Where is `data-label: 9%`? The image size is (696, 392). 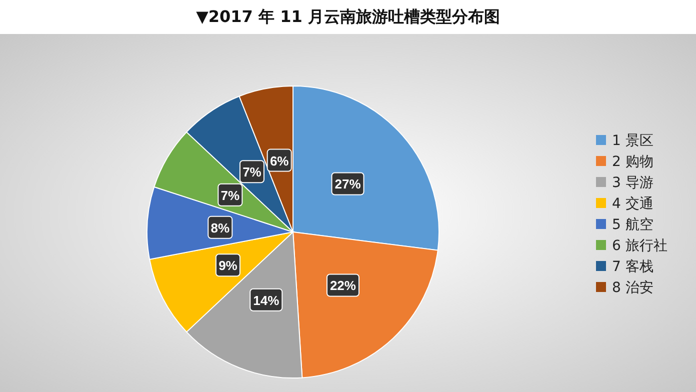
data-label: 9% is located at coordinates (228, 266).